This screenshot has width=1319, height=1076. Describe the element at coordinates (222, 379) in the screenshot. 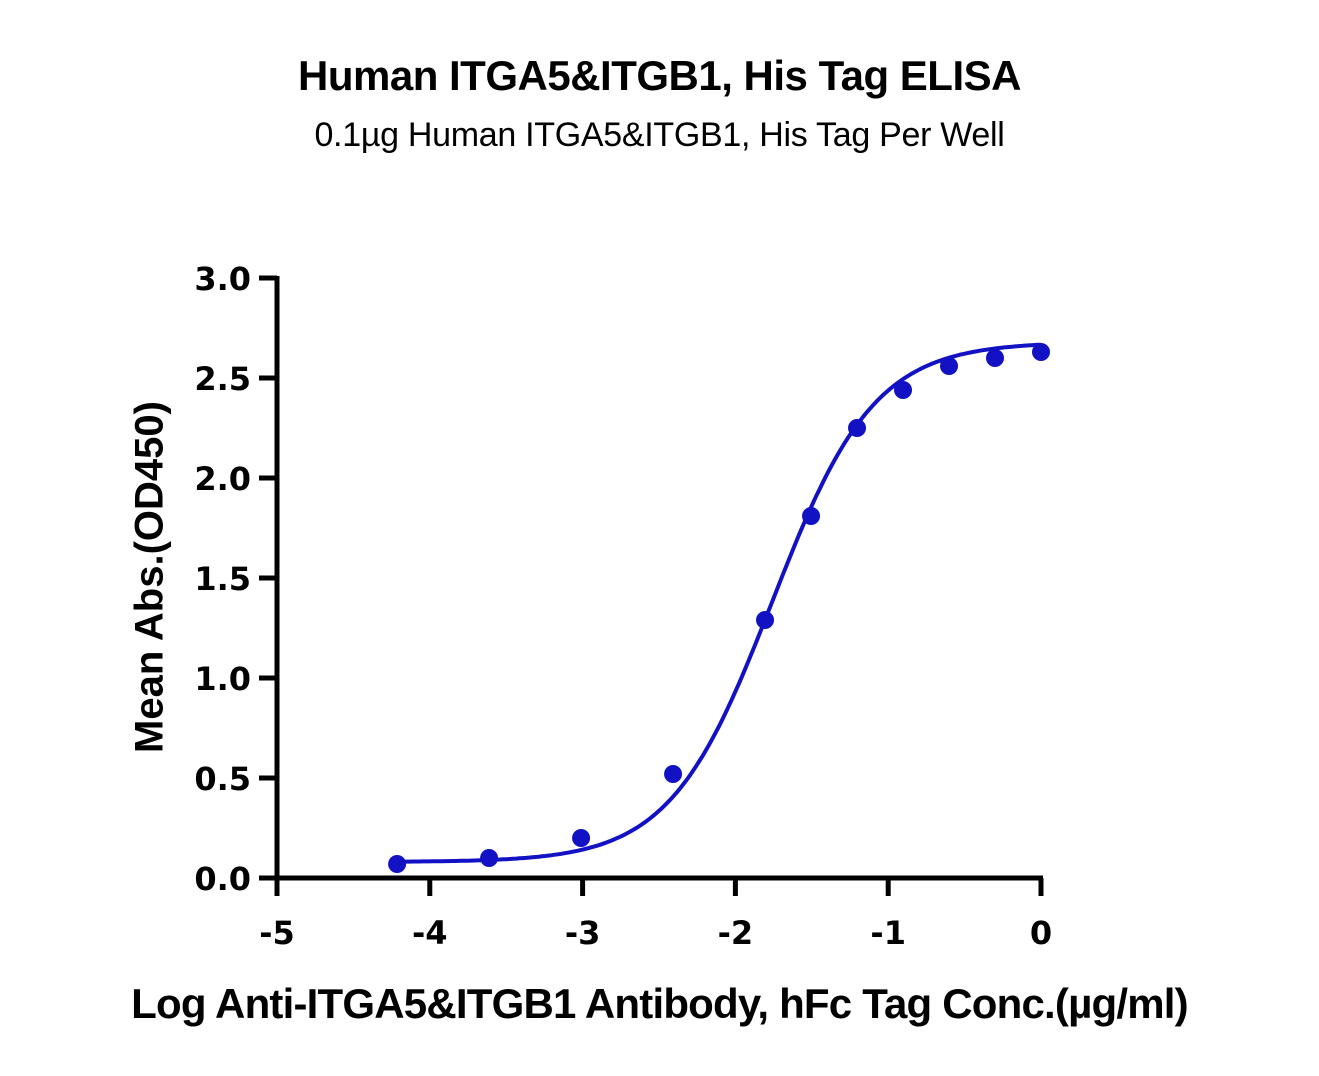

I see `y-tick-label: 2.5` at that location.